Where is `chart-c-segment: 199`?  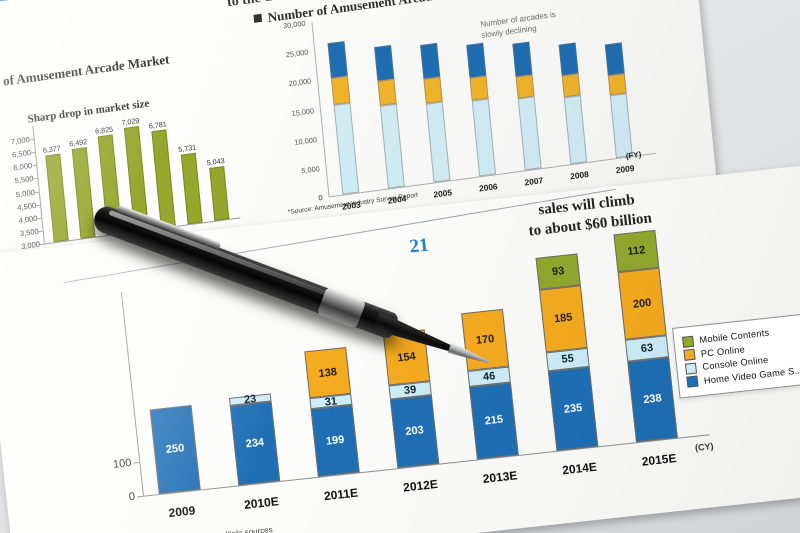
chart-c-segment: 199 is located at coordinates (335, 440).